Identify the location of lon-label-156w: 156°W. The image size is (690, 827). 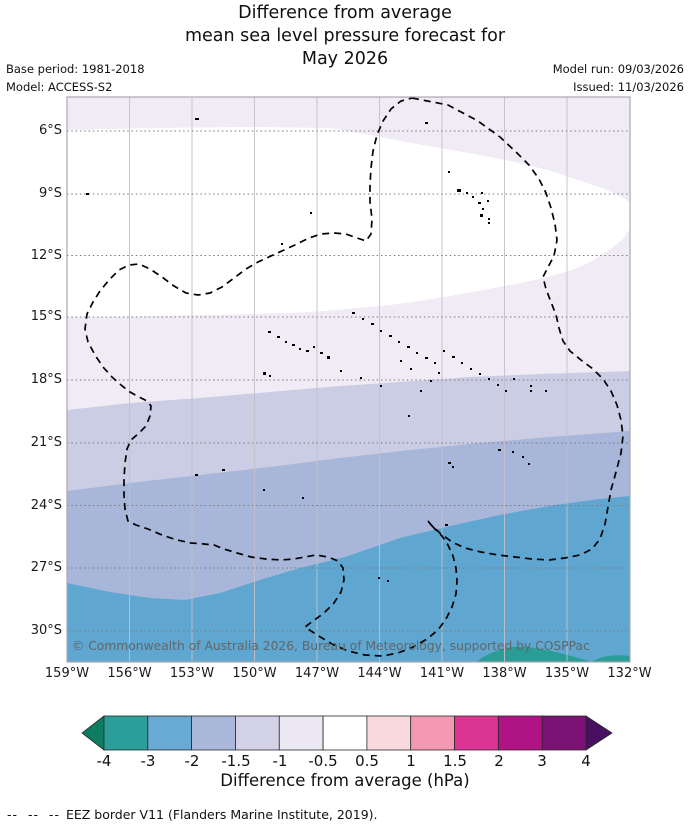
(129, 673).